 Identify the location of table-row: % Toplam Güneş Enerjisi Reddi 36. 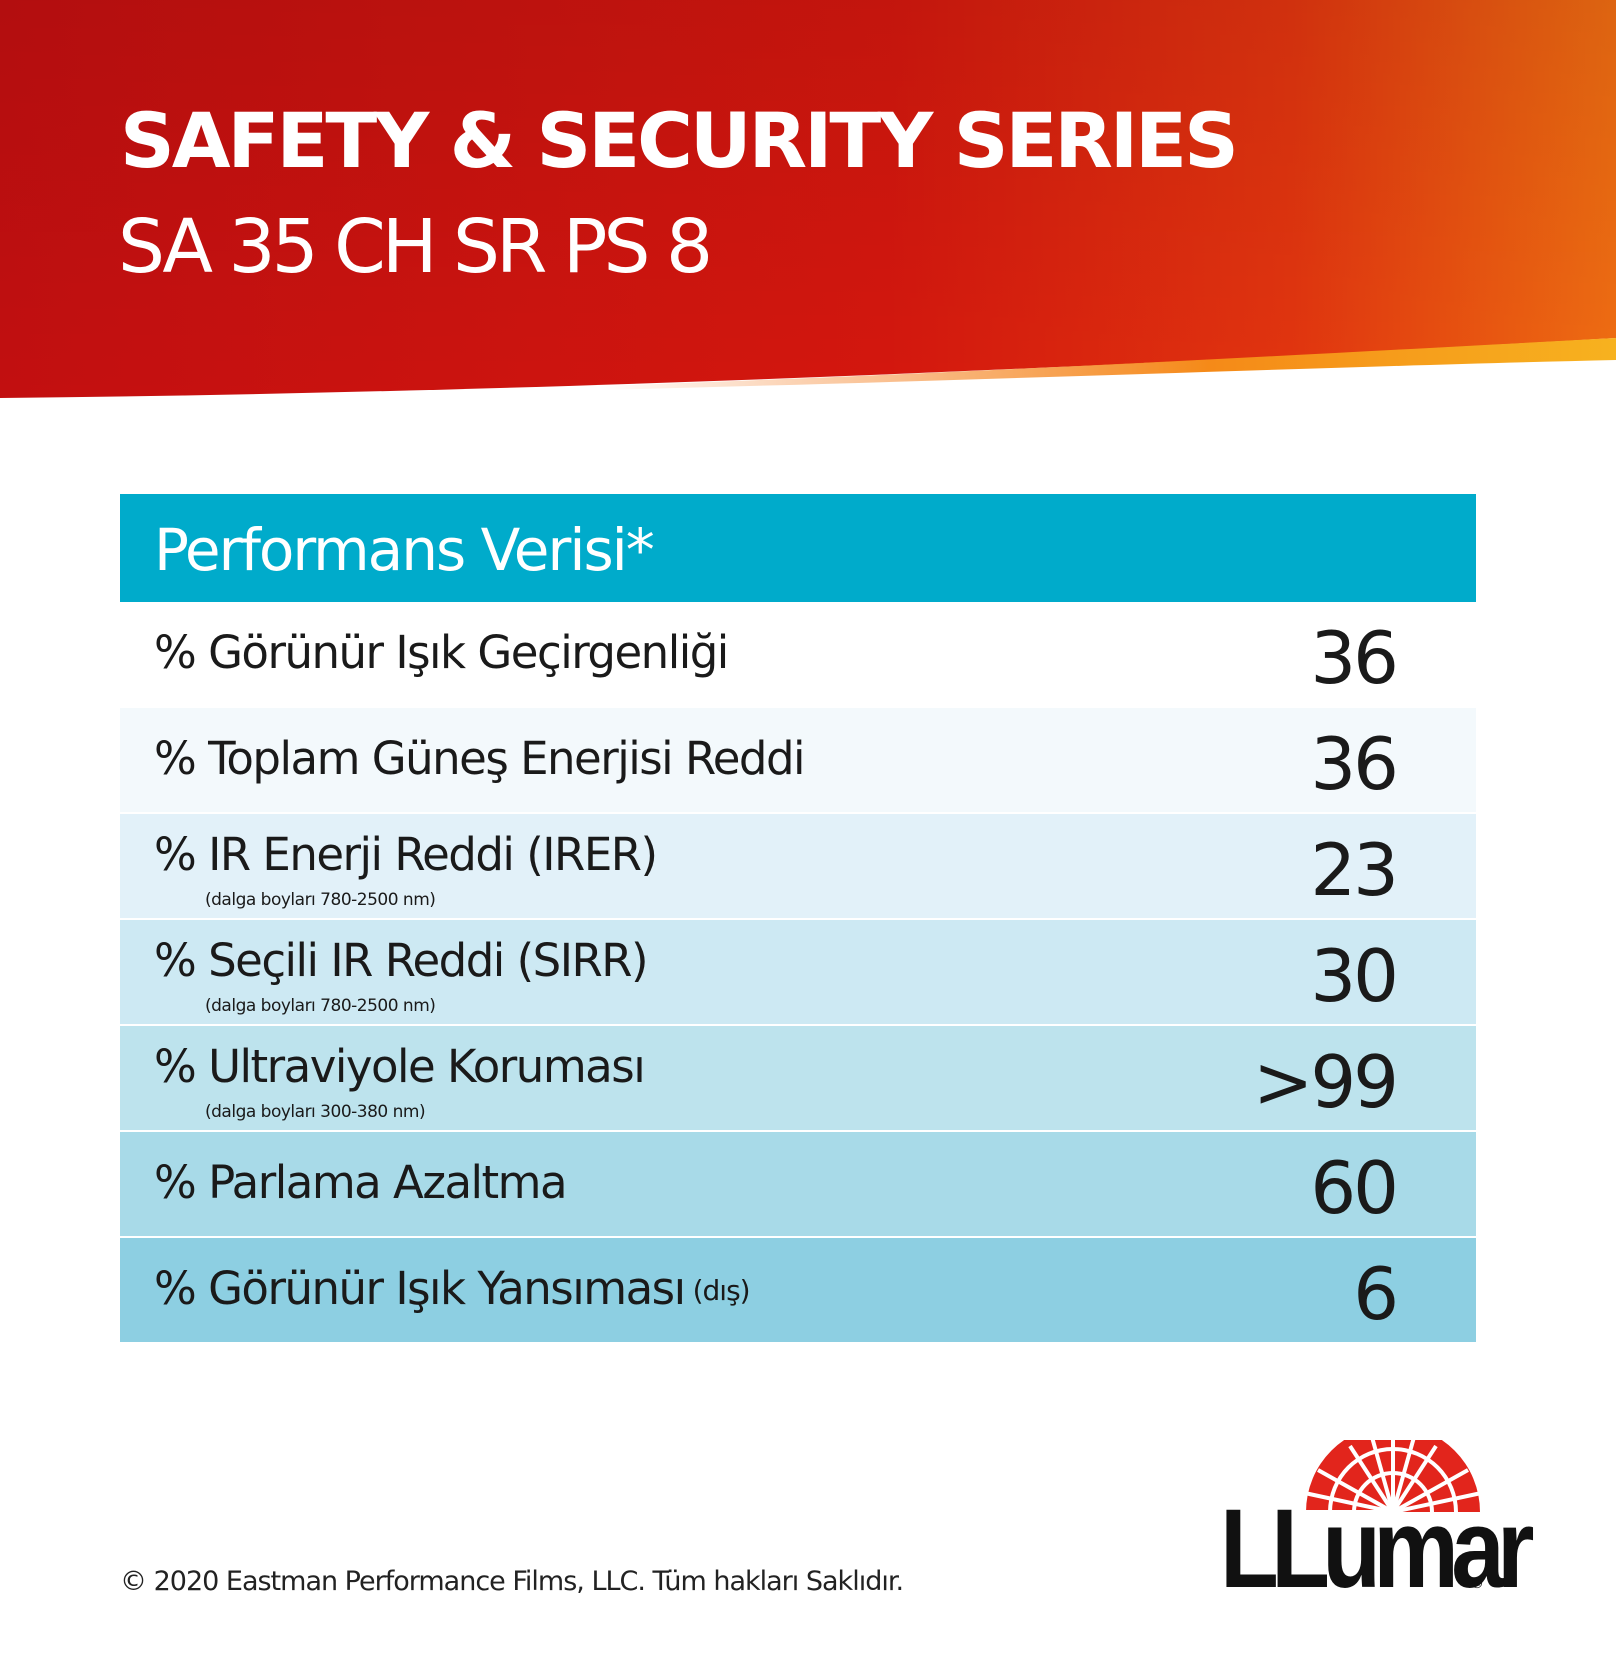
(798, 761).